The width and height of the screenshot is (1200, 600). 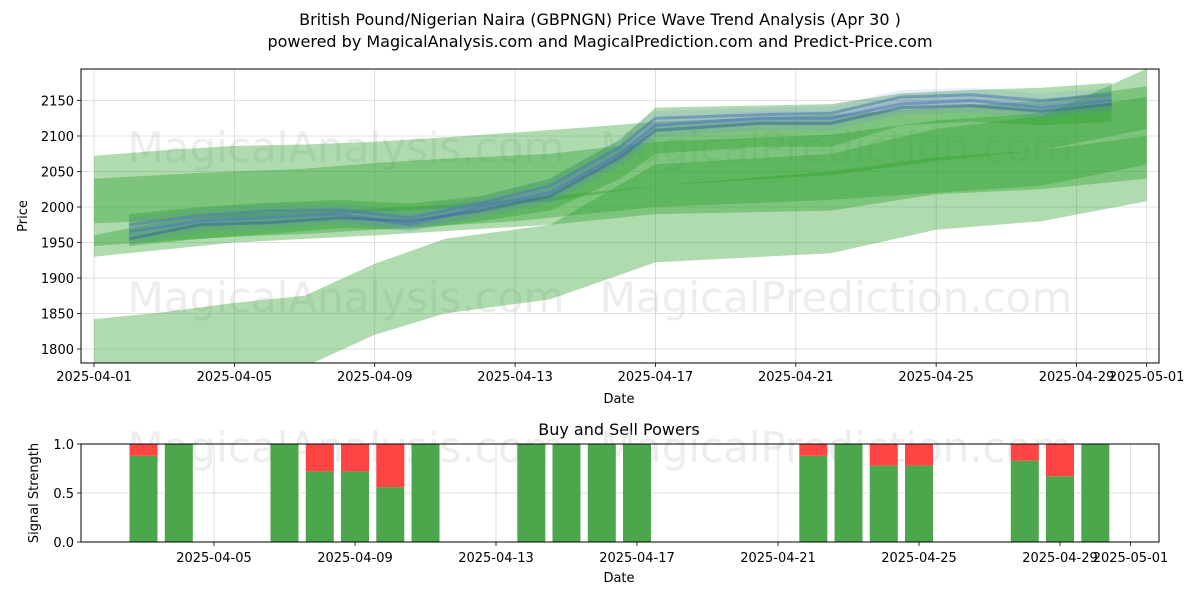 What do you see at coordinates (57, 102) in the screenshot?
I see `y-tick-label: 2150` at bounding box center [57, 102].